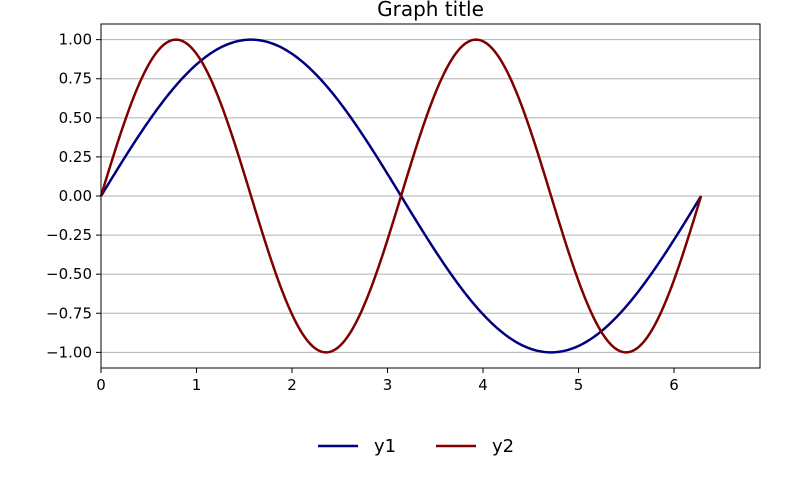 Image resolution: width=809 pixels, height=500 pixels. What do you see at coordinates (483, 385) in the screenshot?
I see `x-tick-label: 4` at bounding box center [483, 385].